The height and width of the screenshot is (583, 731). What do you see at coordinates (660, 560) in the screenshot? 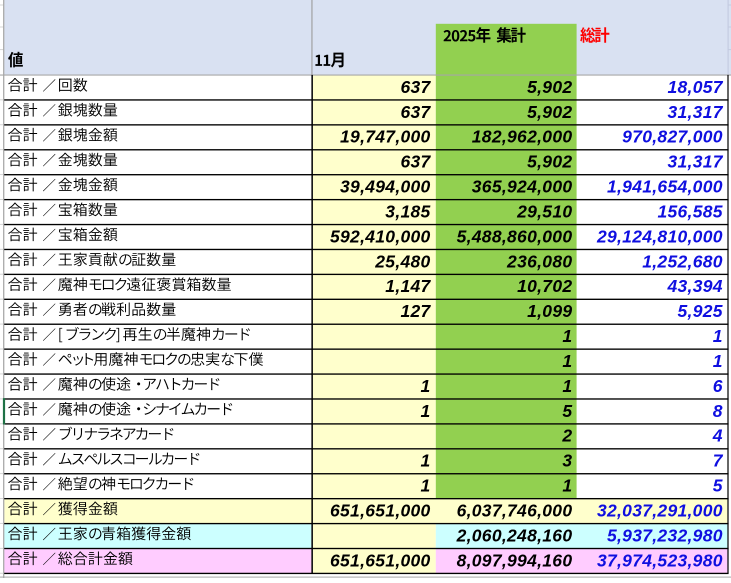
I see `svg-text: 37,974,523,980` at bounding box center [660, 560].